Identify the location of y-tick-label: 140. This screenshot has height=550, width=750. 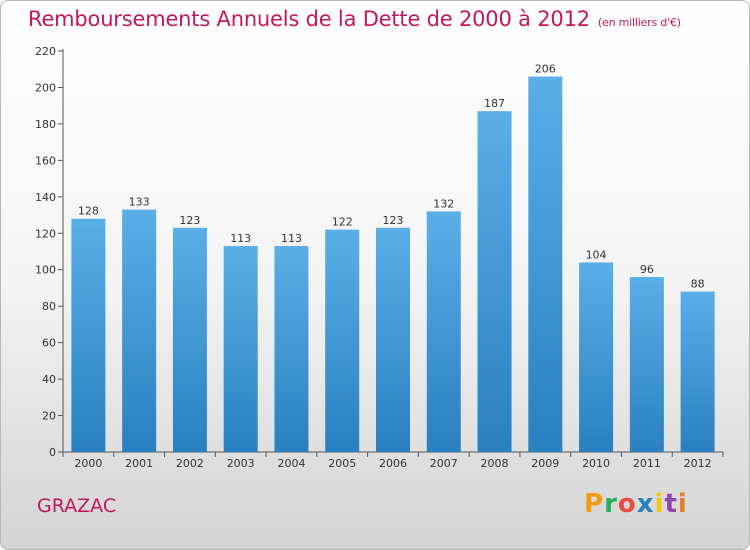
(45, 197).